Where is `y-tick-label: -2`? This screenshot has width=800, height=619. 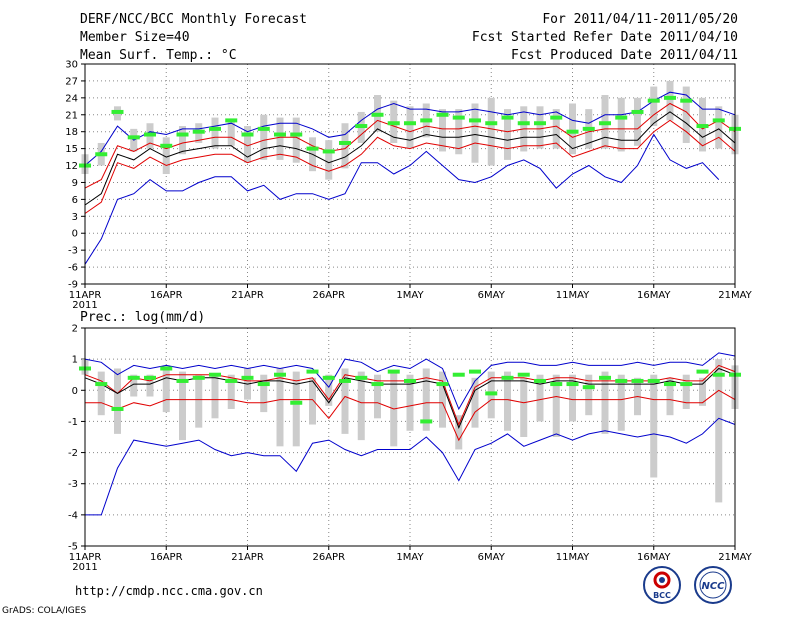 y-tick-label: -2 is located at coordinates (73, 453).